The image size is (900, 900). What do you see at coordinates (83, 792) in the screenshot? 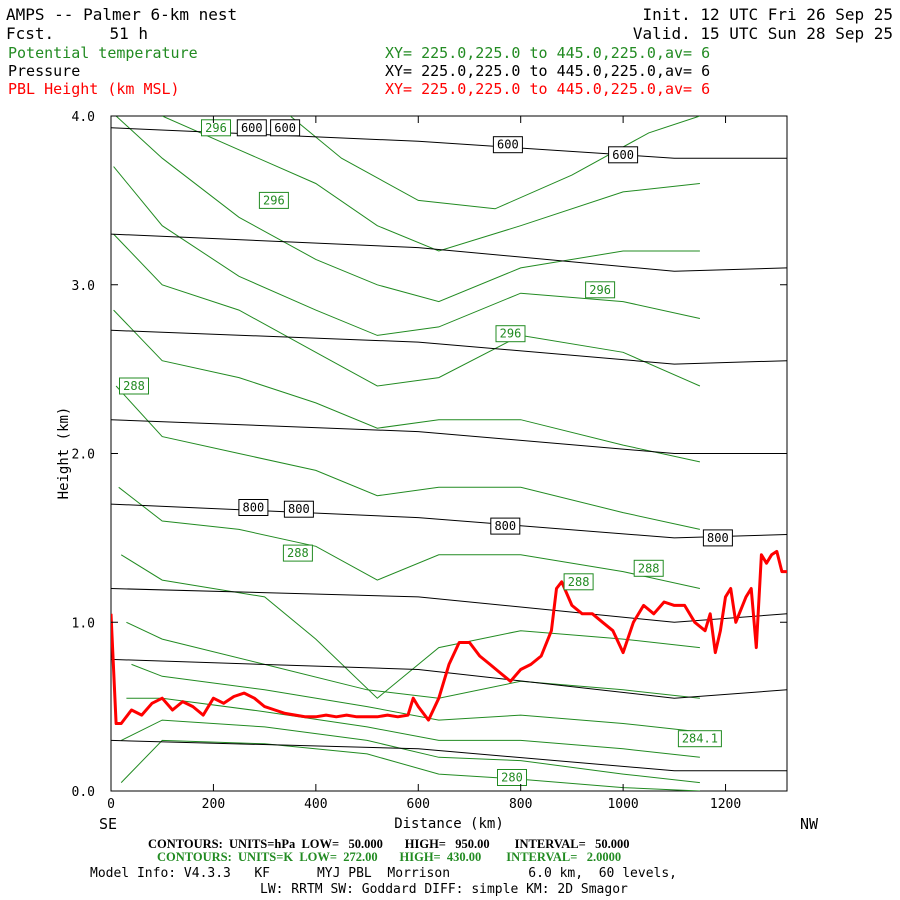
I see `y-tick-label: 0.0` at bounding box center [83, 792].